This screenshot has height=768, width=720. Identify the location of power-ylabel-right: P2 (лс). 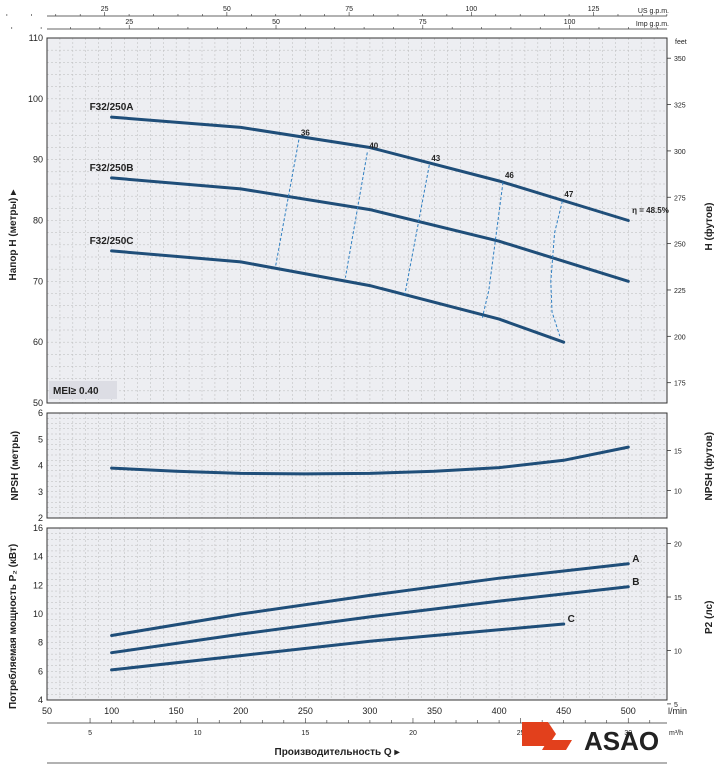
(709, 617).